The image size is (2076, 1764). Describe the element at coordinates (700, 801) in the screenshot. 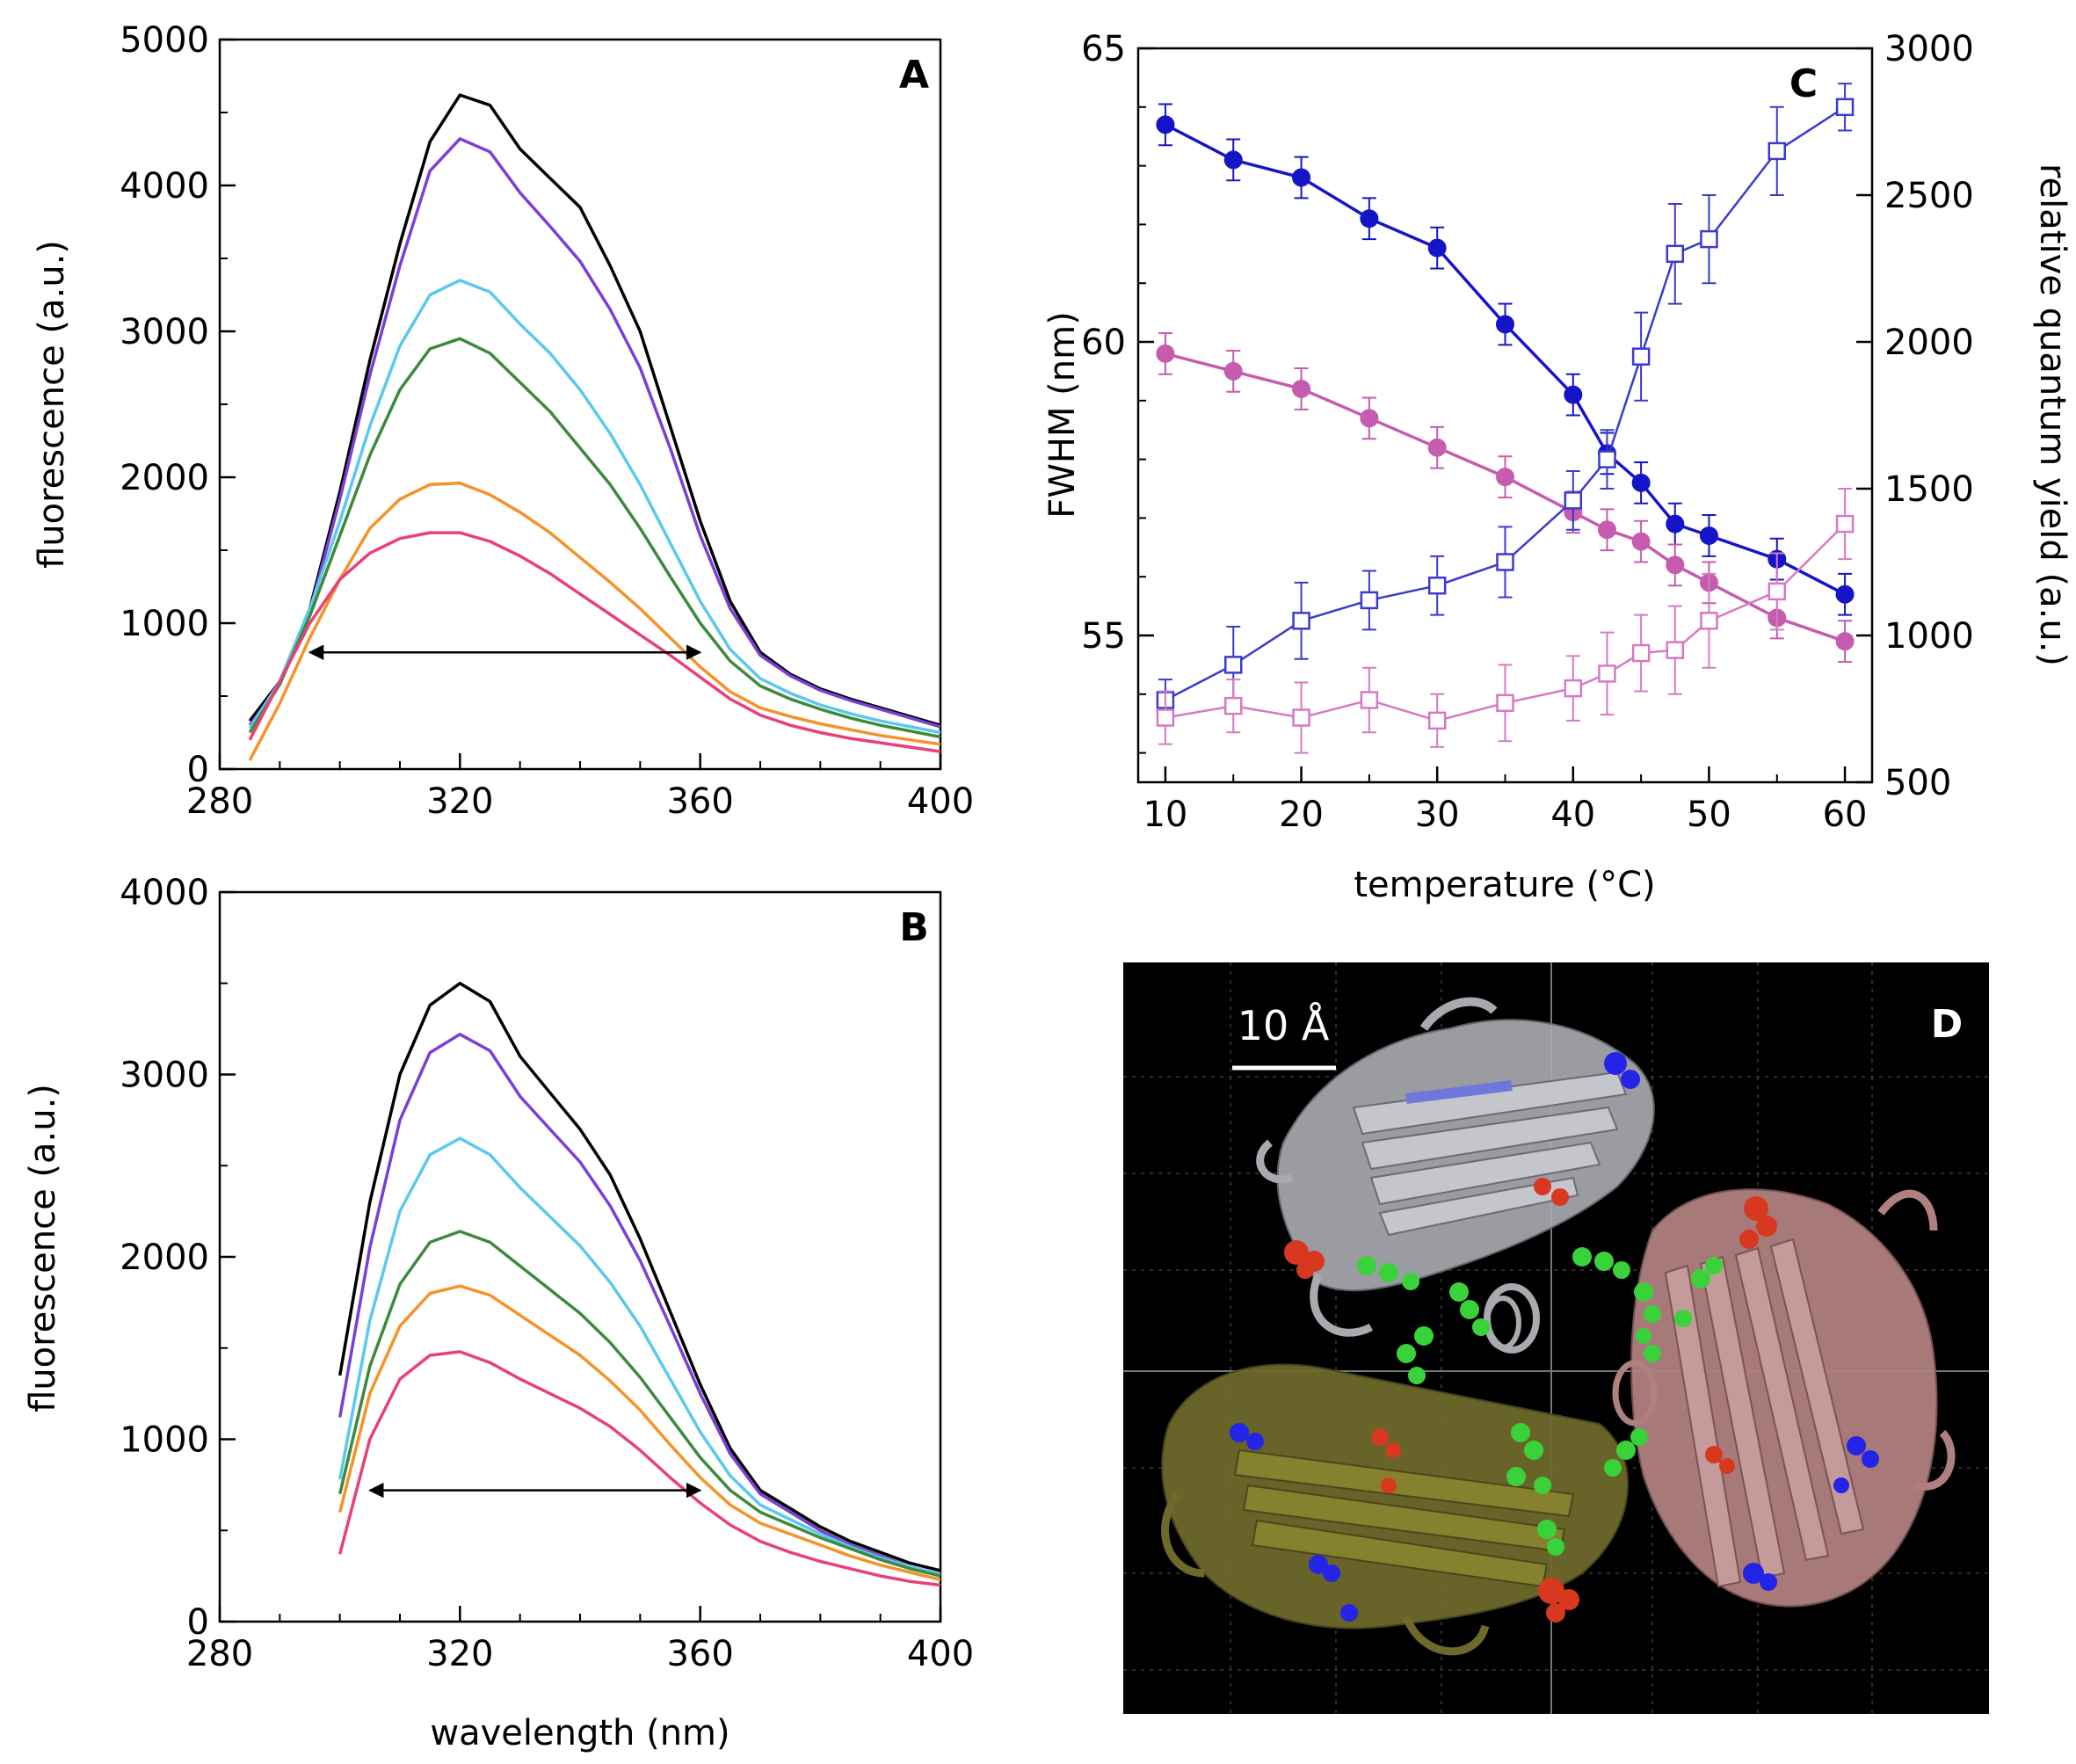

I see `panel-a-x-tick-label: 360` at that location.